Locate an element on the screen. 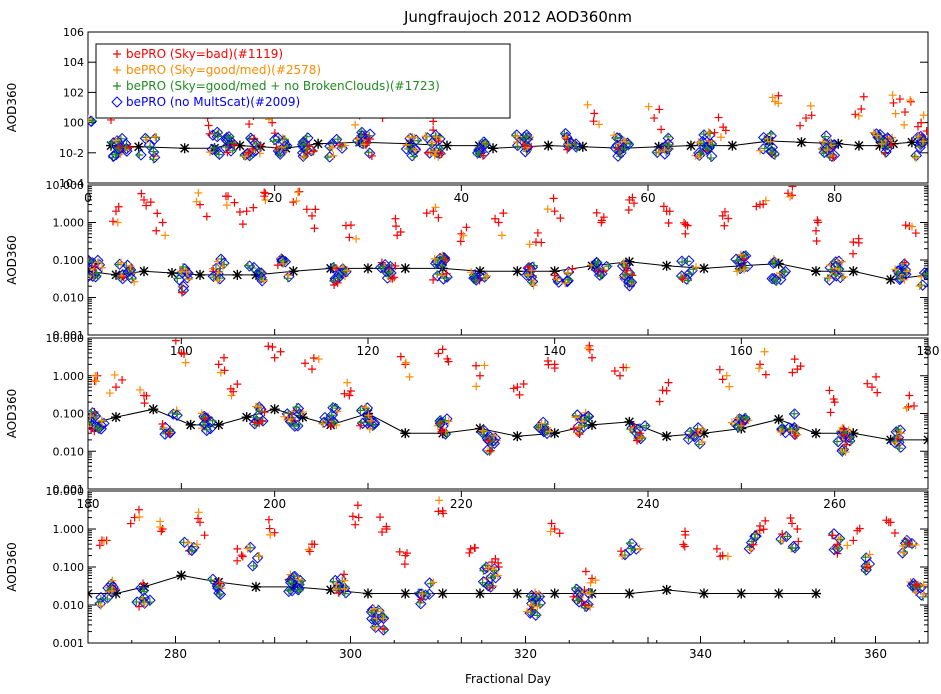 This screenshot has width=941, height=694. x-tick-label: 260 is located at coordinates (834, 504).